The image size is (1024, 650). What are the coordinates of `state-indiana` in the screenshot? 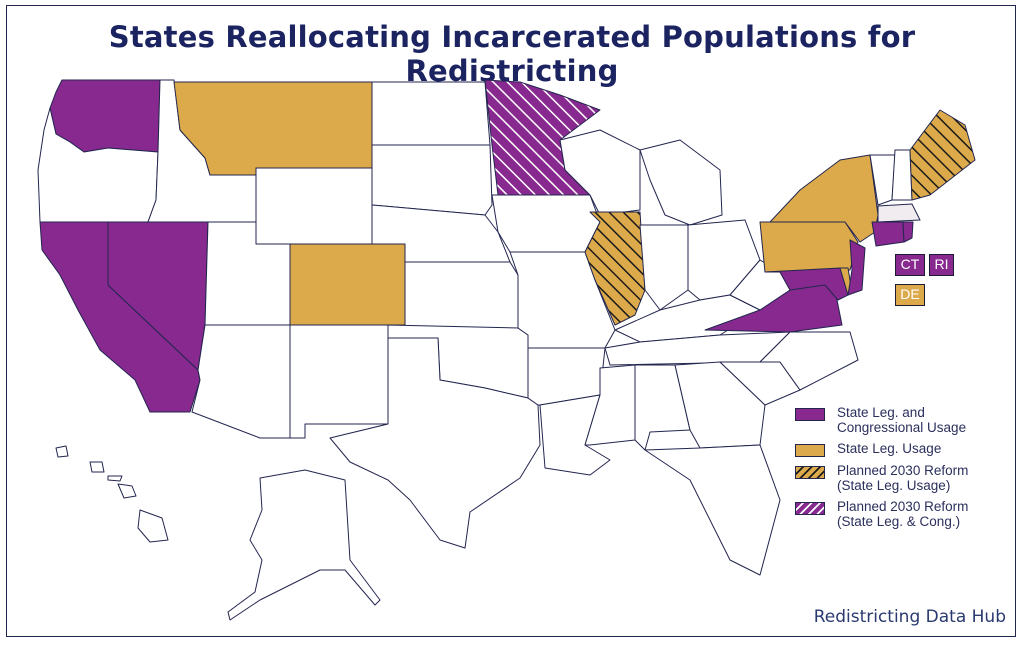 It's located at (664, 267).